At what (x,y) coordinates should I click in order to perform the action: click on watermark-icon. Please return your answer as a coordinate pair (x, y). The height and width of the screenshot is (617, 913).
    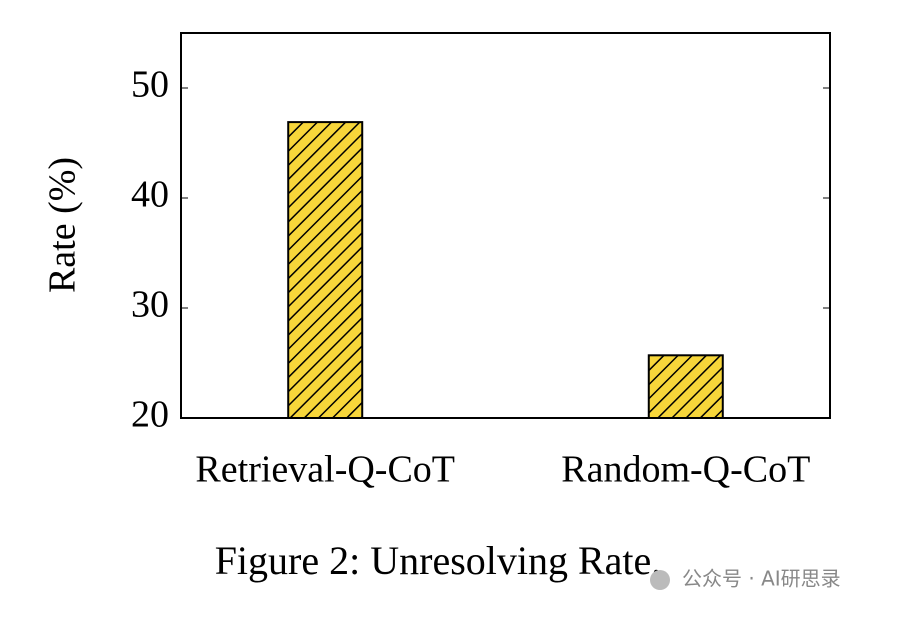
    Looking at the image, I should click on (660, 580).